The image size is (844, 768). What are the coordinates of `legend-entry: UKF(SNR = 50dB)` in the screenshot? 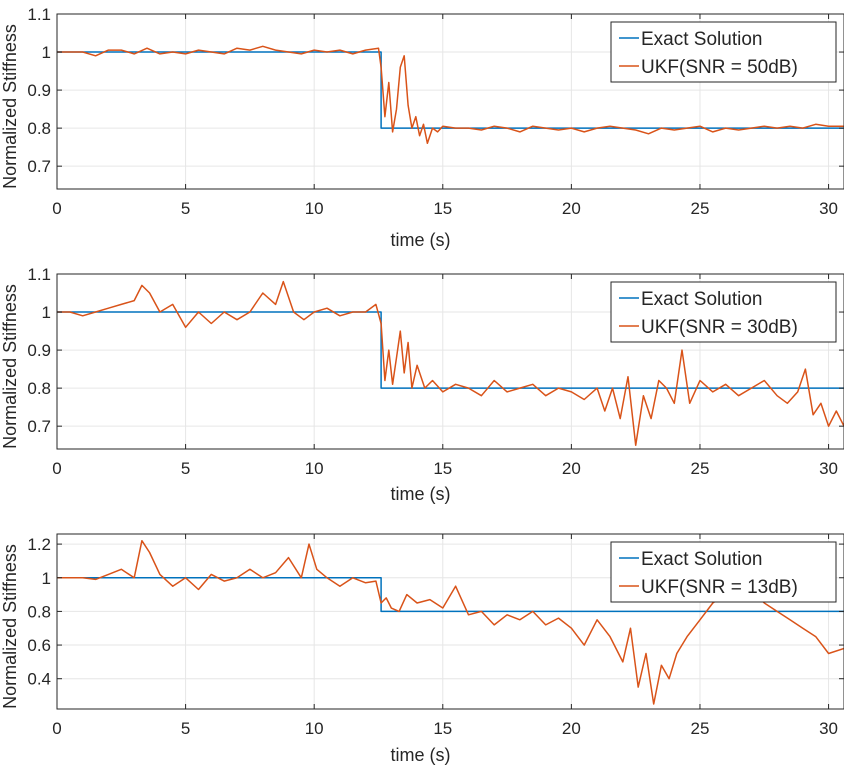 It's located at (719, 67).